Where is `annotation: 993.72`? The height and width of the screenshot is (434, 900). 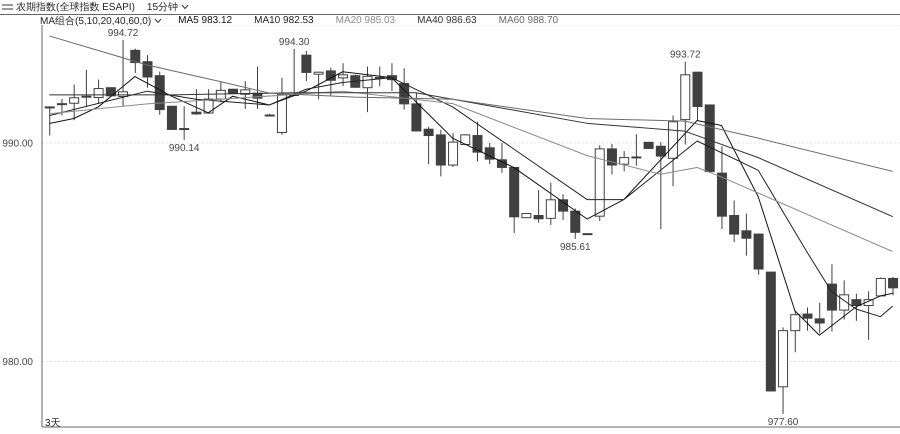
annotation: 993.72 is located at coordinates (686, 55).